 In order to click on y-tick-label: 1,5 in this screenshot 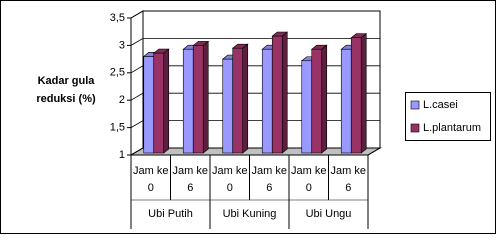, I will do `click(117, 128)`.